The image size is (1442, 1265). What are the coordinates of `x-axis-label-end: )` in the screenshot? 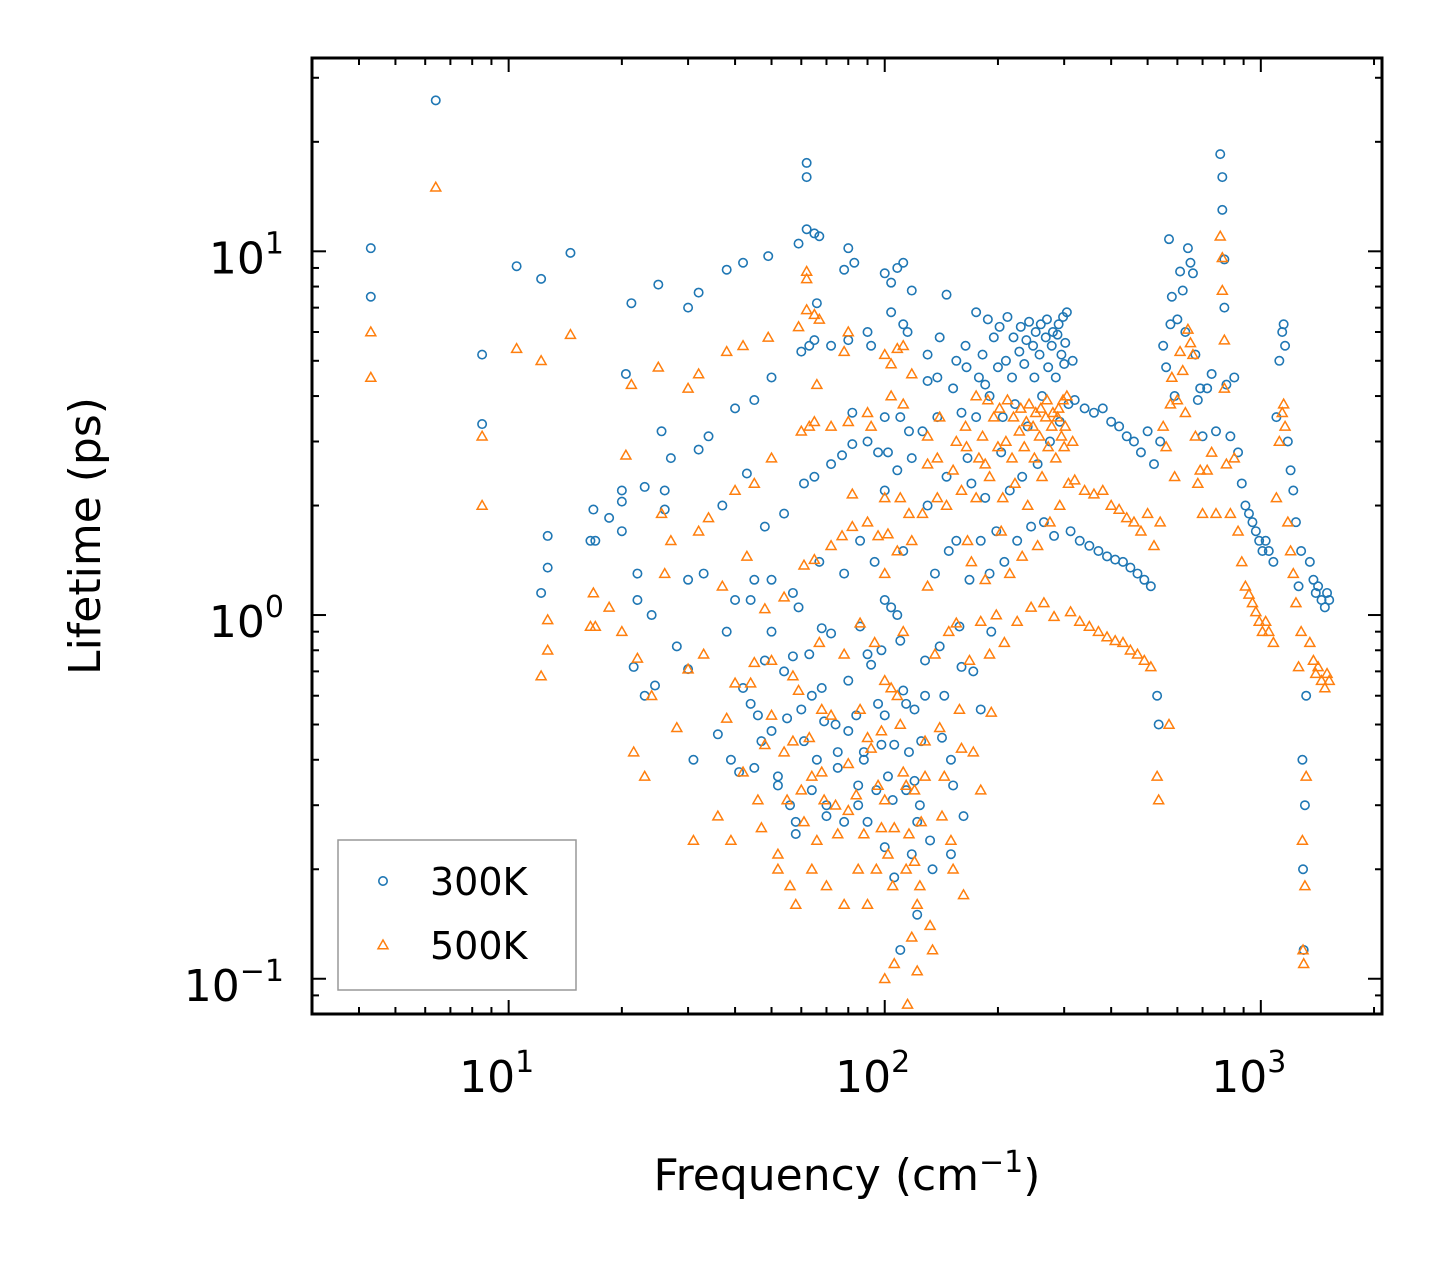 It's located at (1031, 1175).